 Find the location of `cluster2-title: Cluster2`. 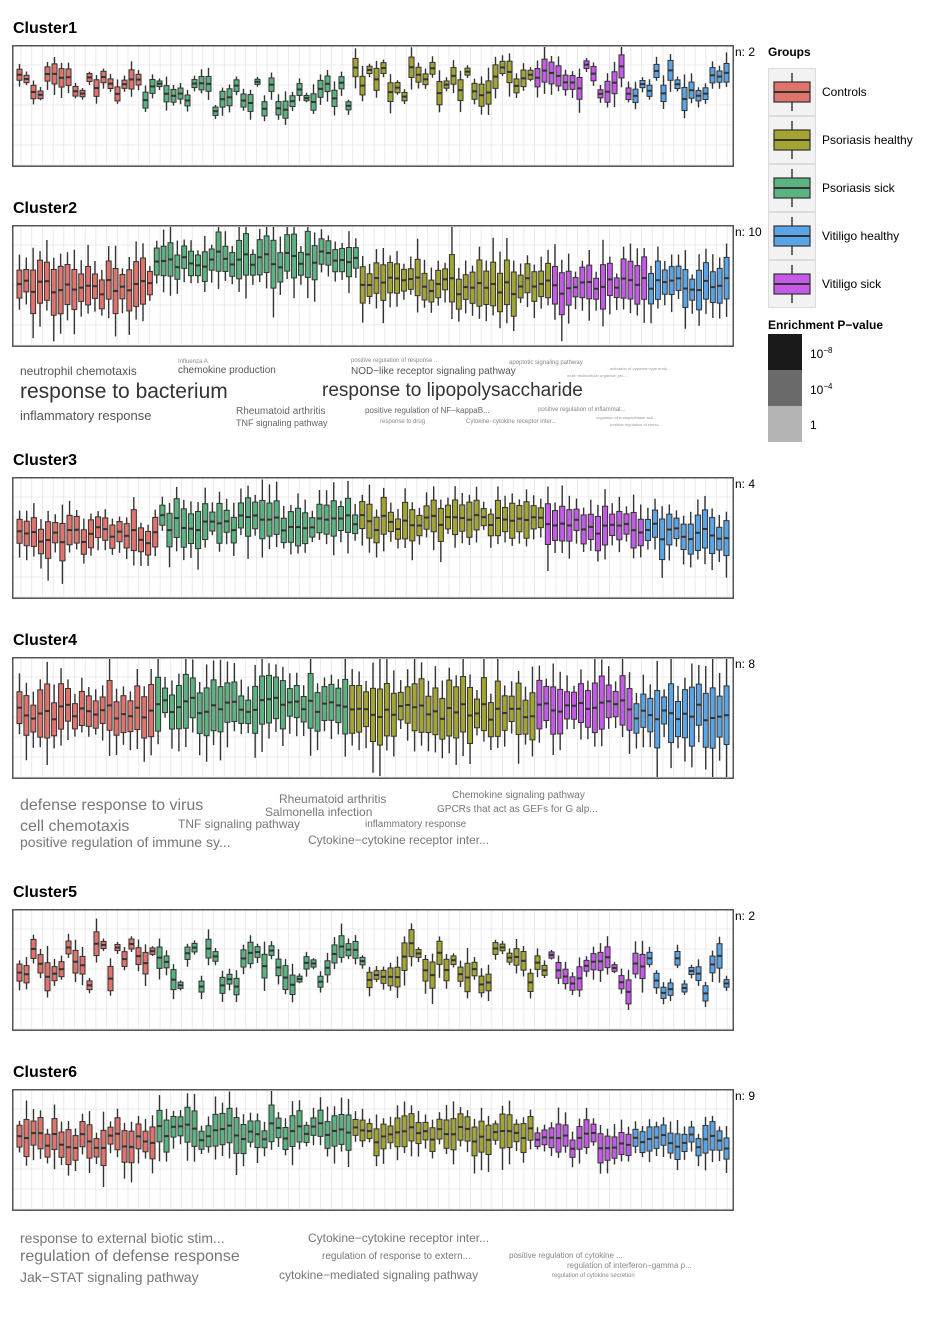

cluster2-title: Cluster2 is located at coordinates (45, 208).